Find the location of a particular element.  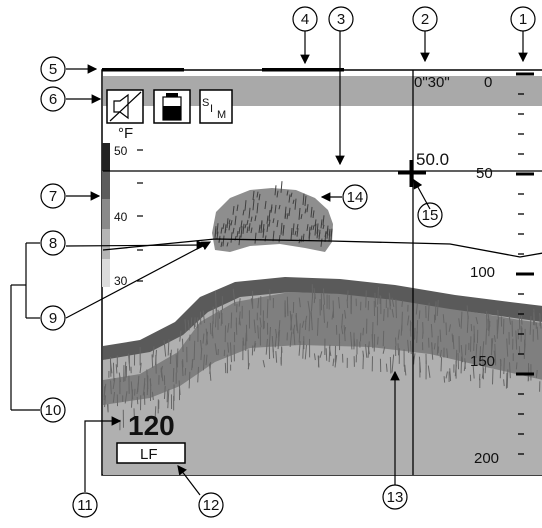

speaker-muted-icon is located at coordinates (125, 106).